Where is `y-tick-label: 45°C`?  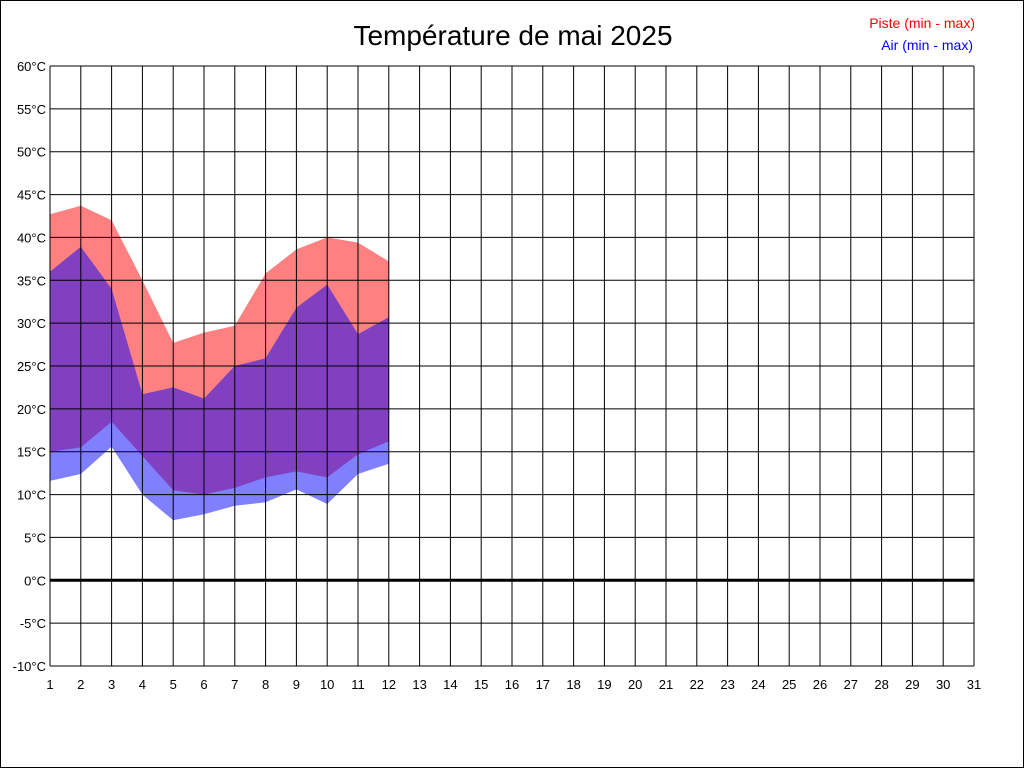
y-tick-label: 45°C is located at coordinates (31, 195).